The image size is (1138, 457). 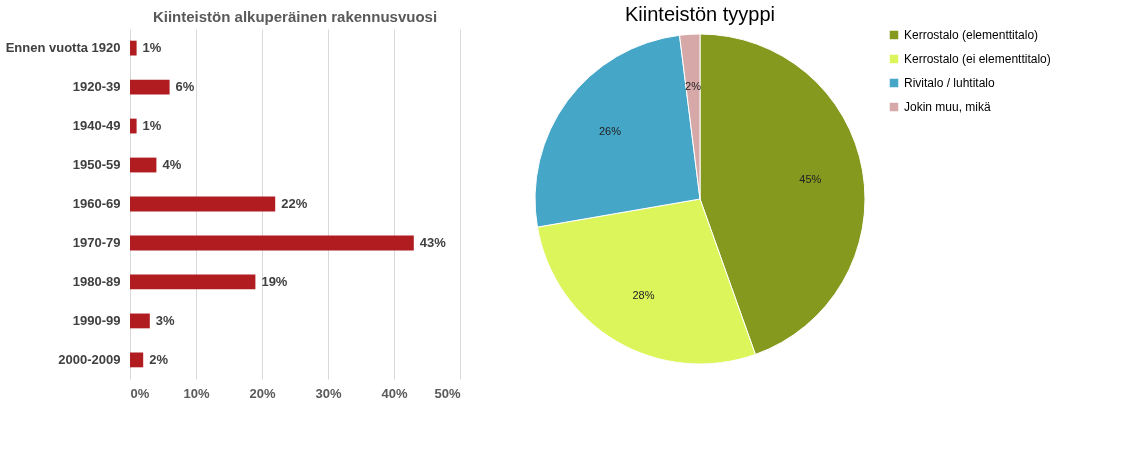 What do you see at coordinates (433, 242) in the screenshot?
I see `data-label: 43%` at bounding box center [433, 242].